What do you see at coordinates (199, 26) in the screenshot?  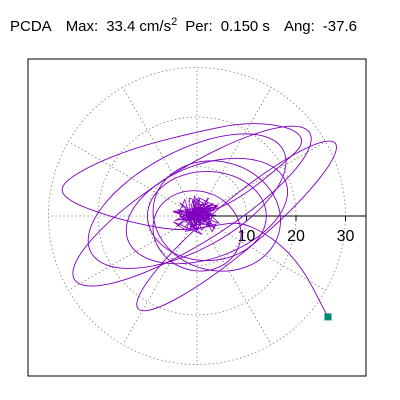 I see `per-label: Per:` at bounding box center [199, 26].